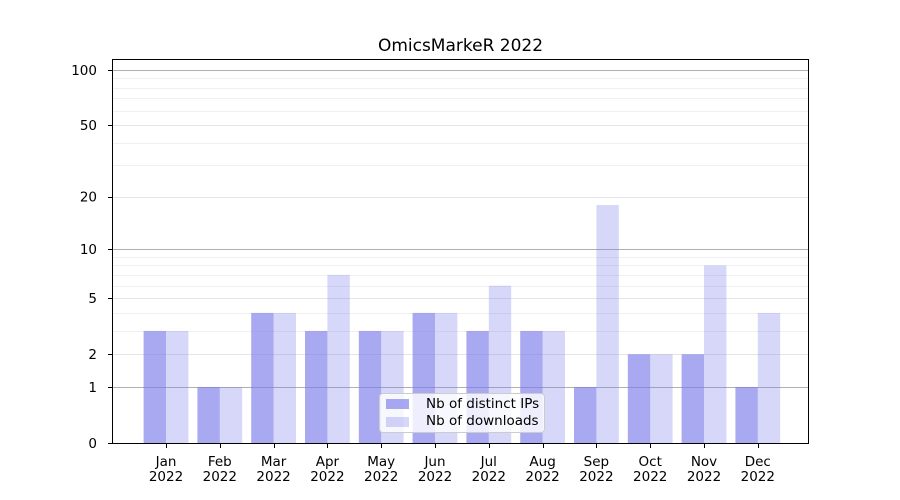 The height and width of the screenshot is (500, 900). I want to click on legend-swatch-distinct-ips, so click(397, 404).